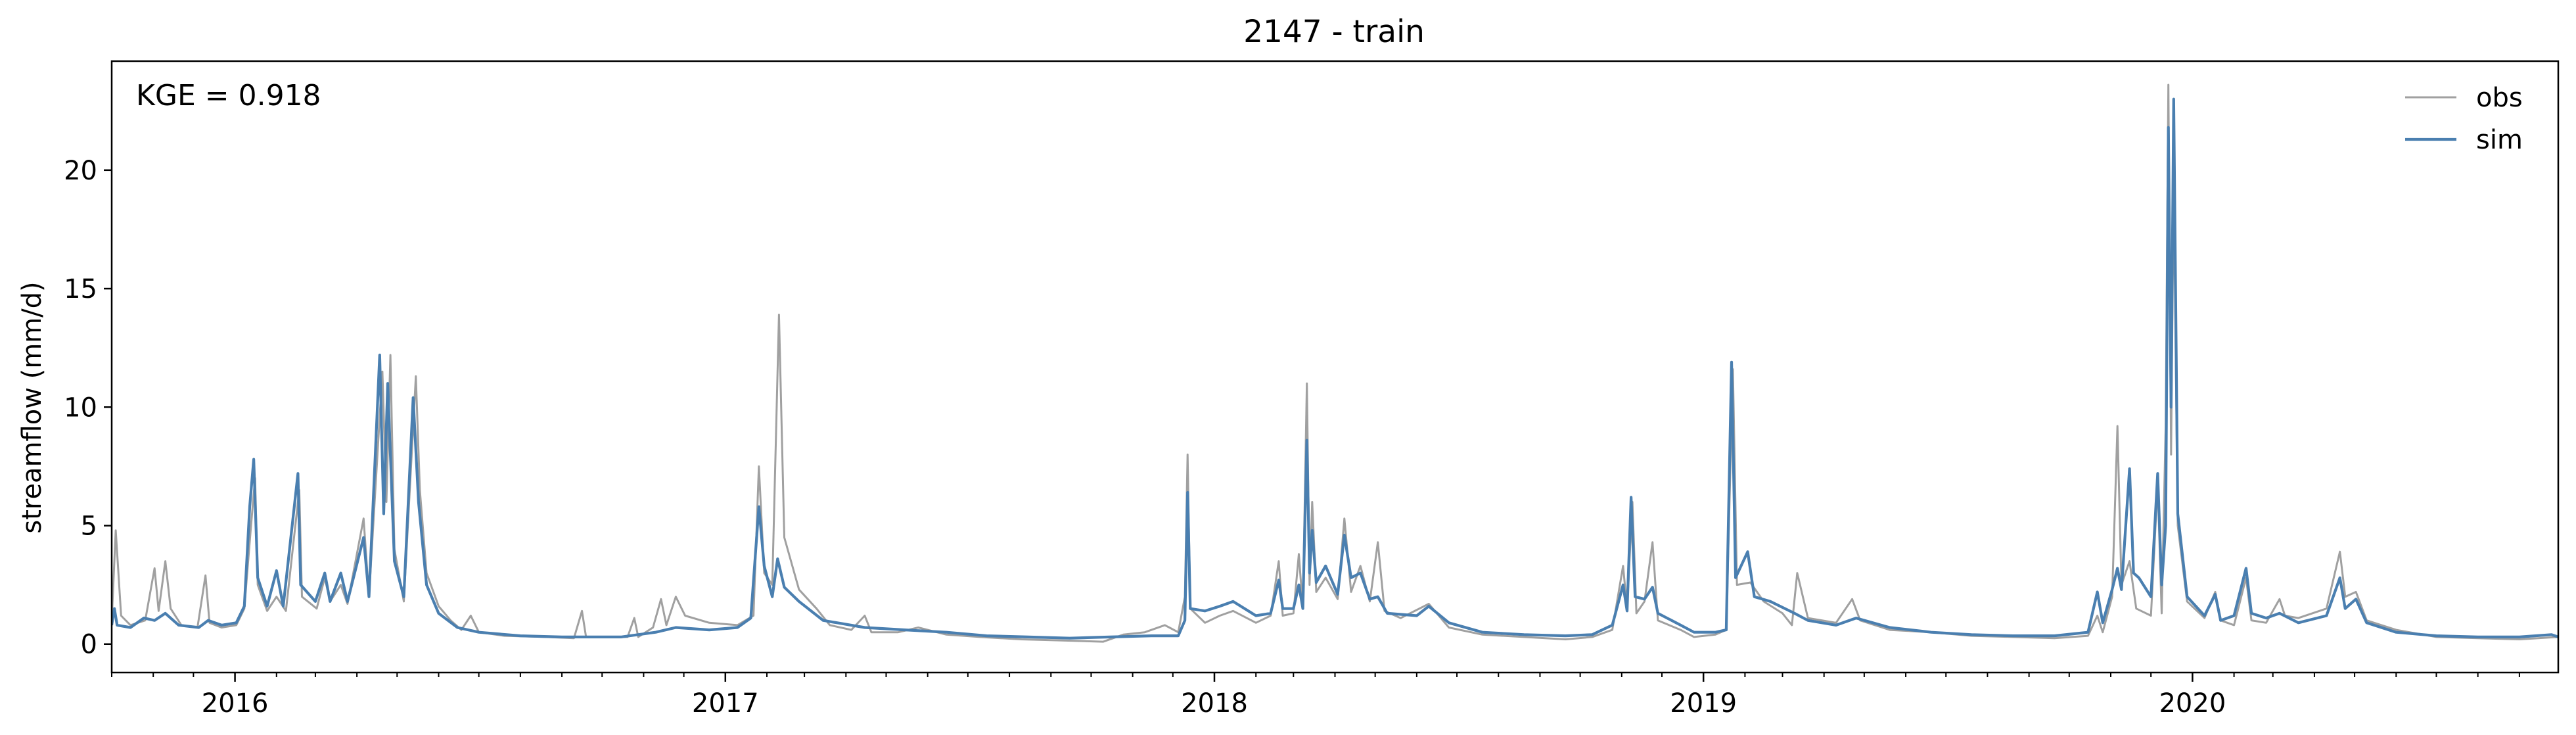 This screenshot has height=735, width=2576. What do you see at coordinates (1214, 703) in the screenshot?
I see `x-tick-label: 2018` at bounding box center [1214, 703].